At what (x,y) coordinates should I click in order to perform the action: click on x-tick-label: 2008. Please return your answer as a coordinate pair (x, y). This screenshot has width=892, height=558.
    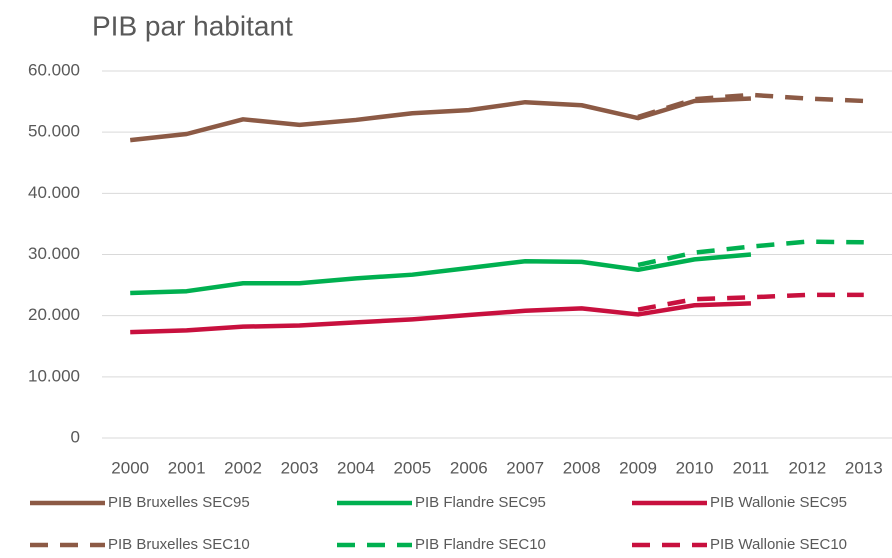
    Looking at the image, I should click on (582, 467).